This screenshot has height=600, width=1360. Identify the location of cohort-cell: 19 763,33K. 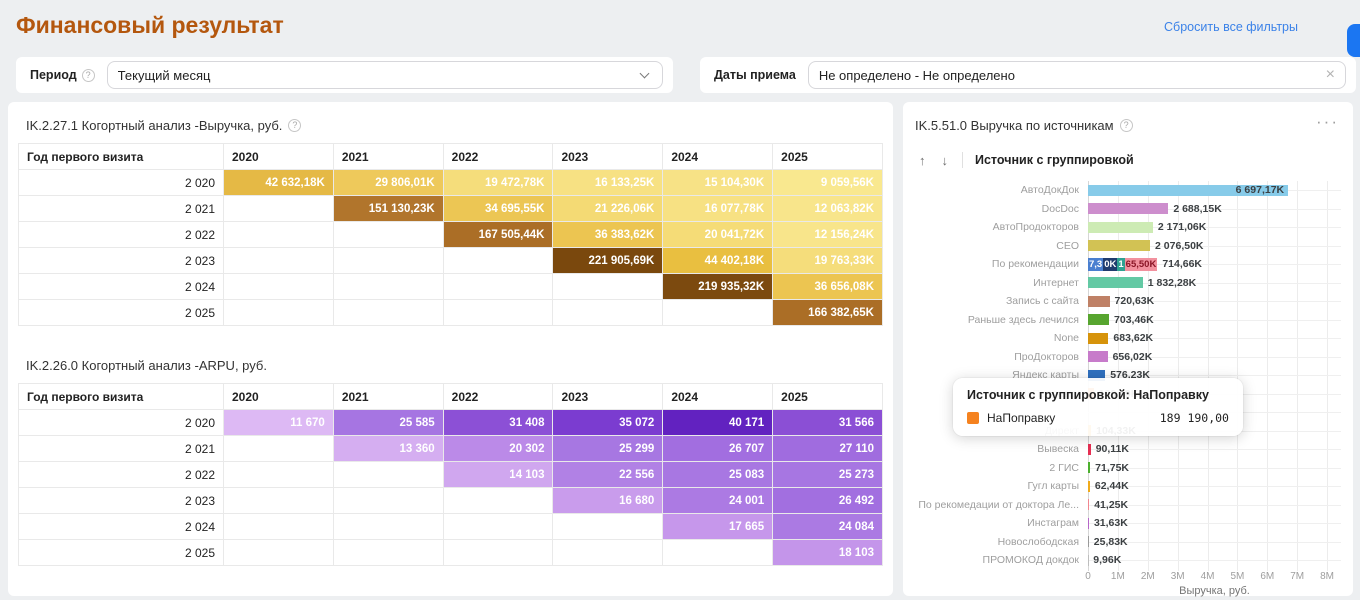
(827, 260).